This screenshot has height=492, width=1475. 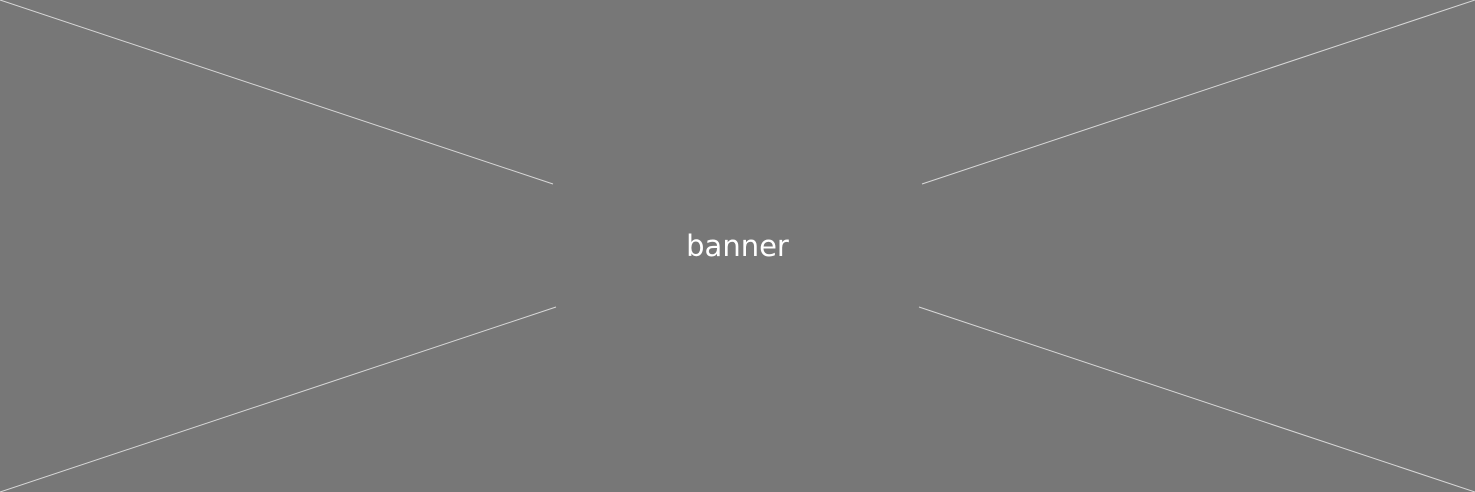 What do you see at coordinates (1196, 399) in the screenshot?
I see `diagonal-line-bottom-right` at bounding box center [1196, 399].